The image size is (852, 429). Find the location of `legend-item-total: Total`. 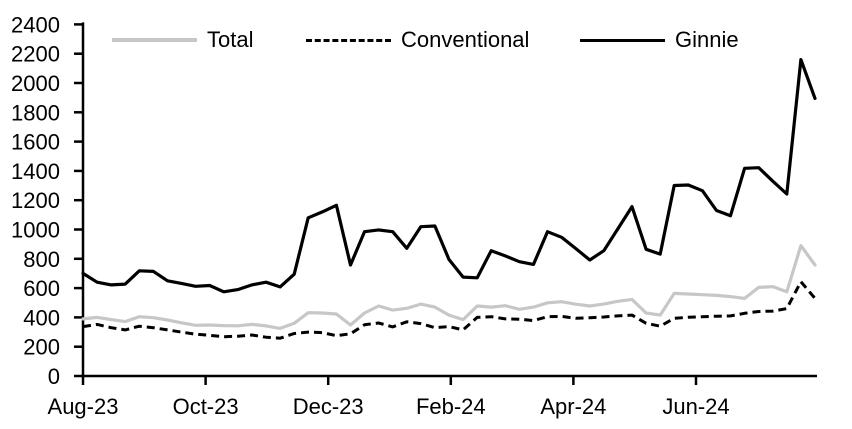

legend-item-total: Total is located at coordinates (182, 40).